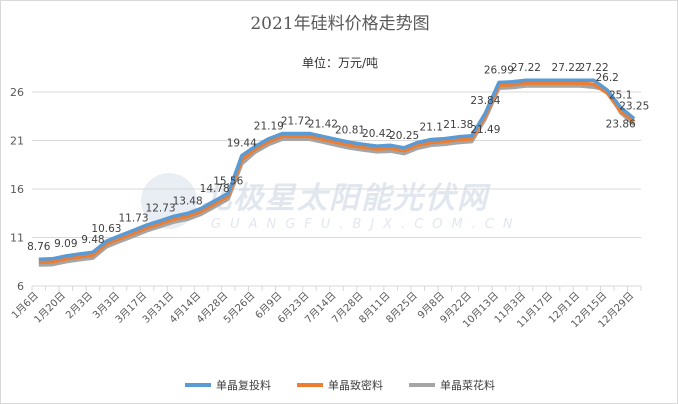 The width and height of the screenshot is (678, 404). What do you see at coordinates (39, 247) in the screenshot?
I see `data-label: 8.76` at bounding box center [39, 247].